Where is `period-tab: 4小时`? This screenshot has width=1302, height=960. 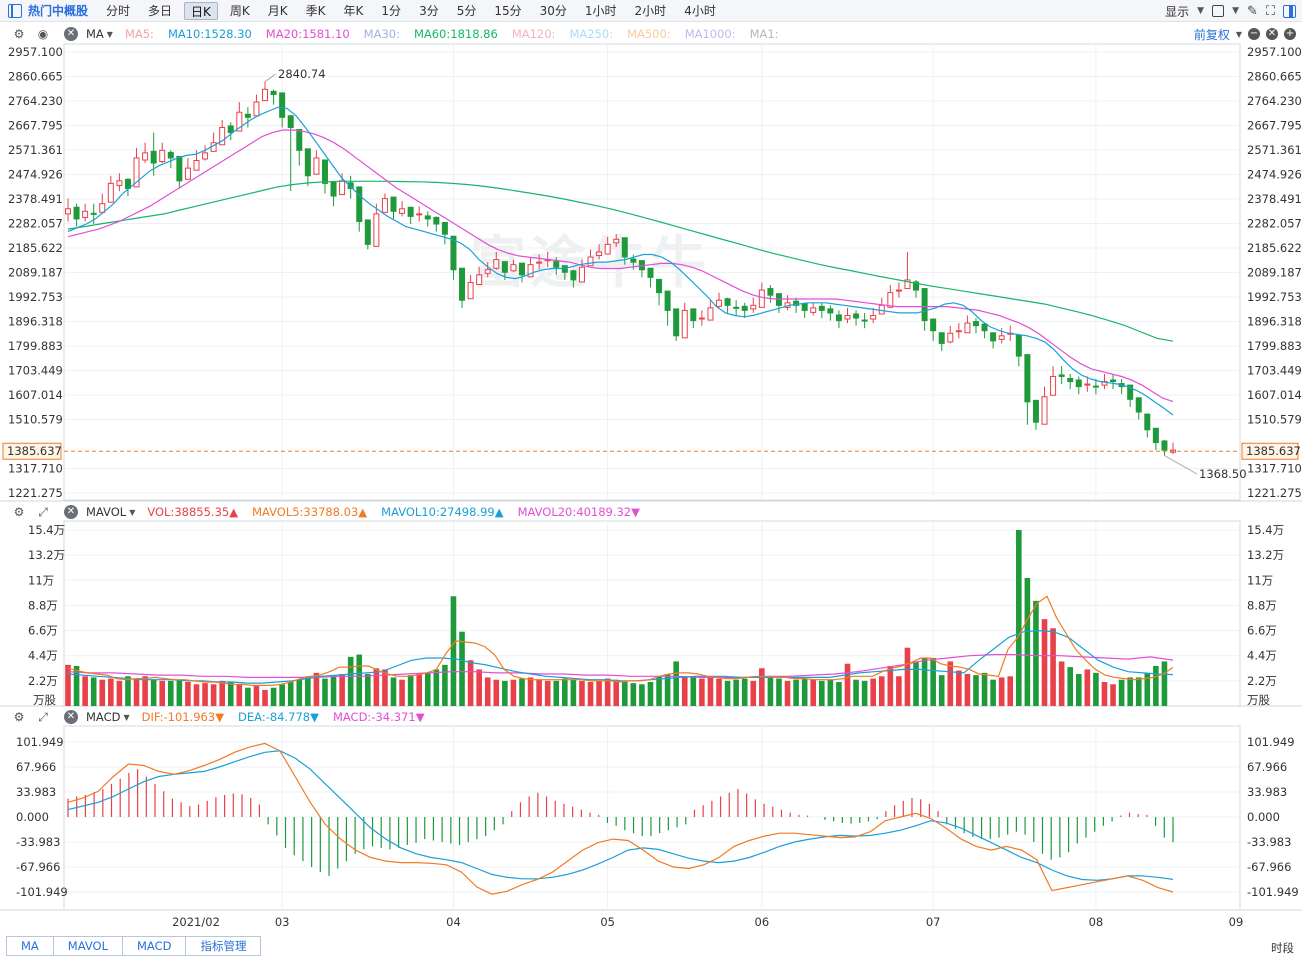 period-tab: 4小时 is located at coordinates (700, 10).